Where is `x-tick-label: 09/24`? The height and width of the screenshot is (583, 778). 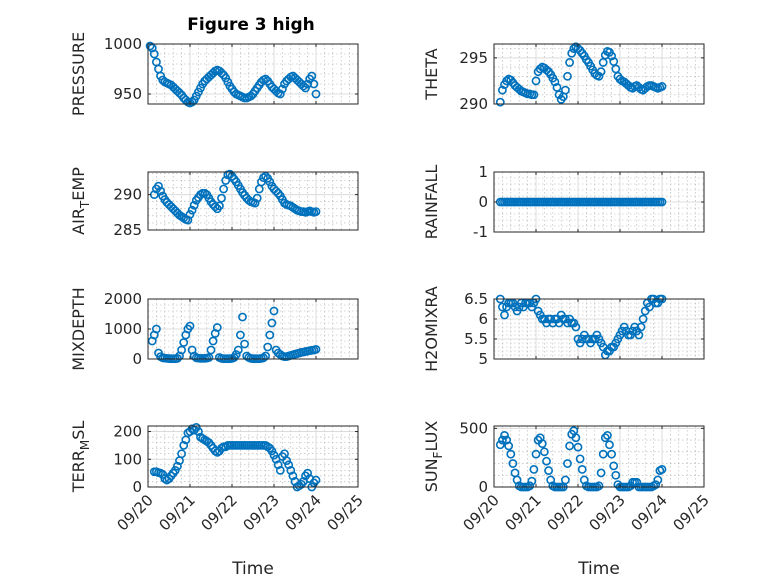
x-tick-label: 09/24 is located at coordinates (649, 512).